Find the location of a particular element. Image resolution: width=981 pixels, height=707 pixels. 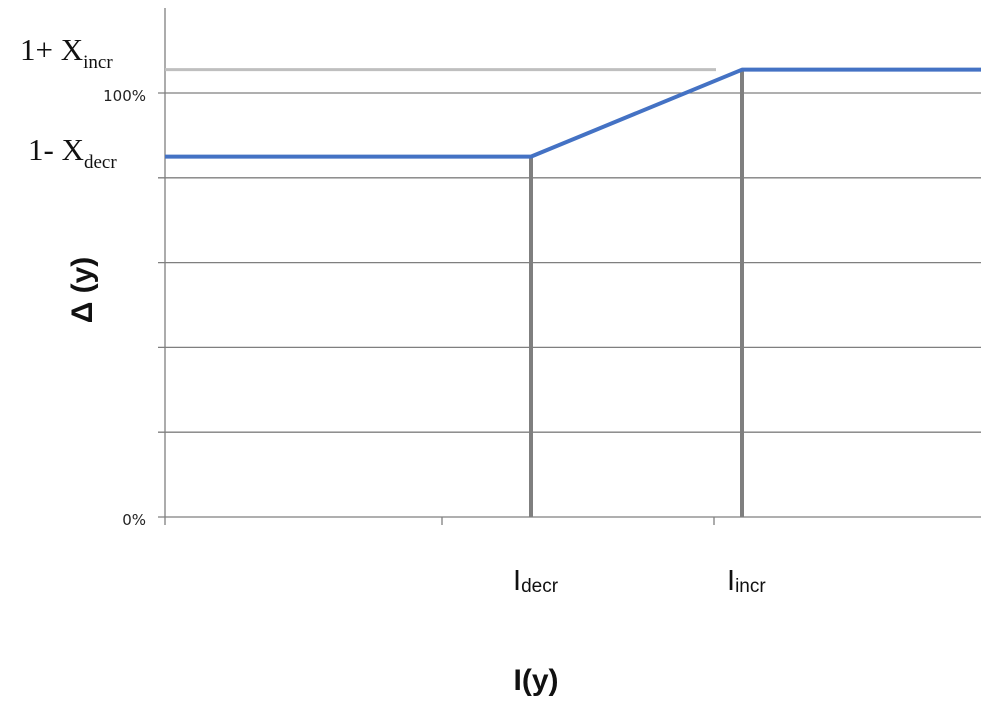

x-marker-decr: Idecr is located at coordinates (536, 581).